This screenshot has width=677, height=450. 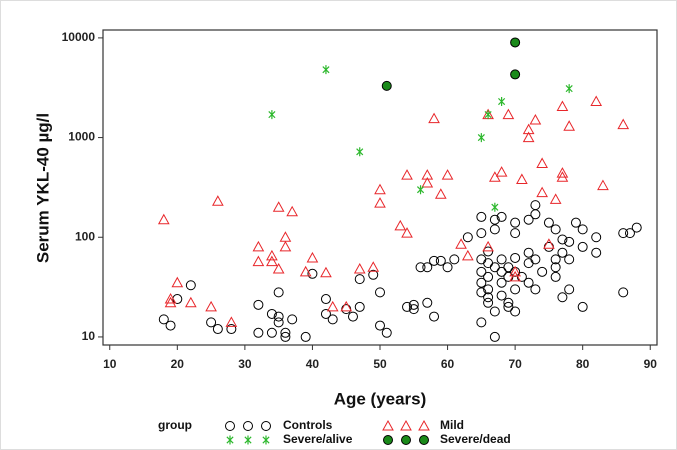 I want to click on y-tick-label: 10000, so click(x=79, y=37).